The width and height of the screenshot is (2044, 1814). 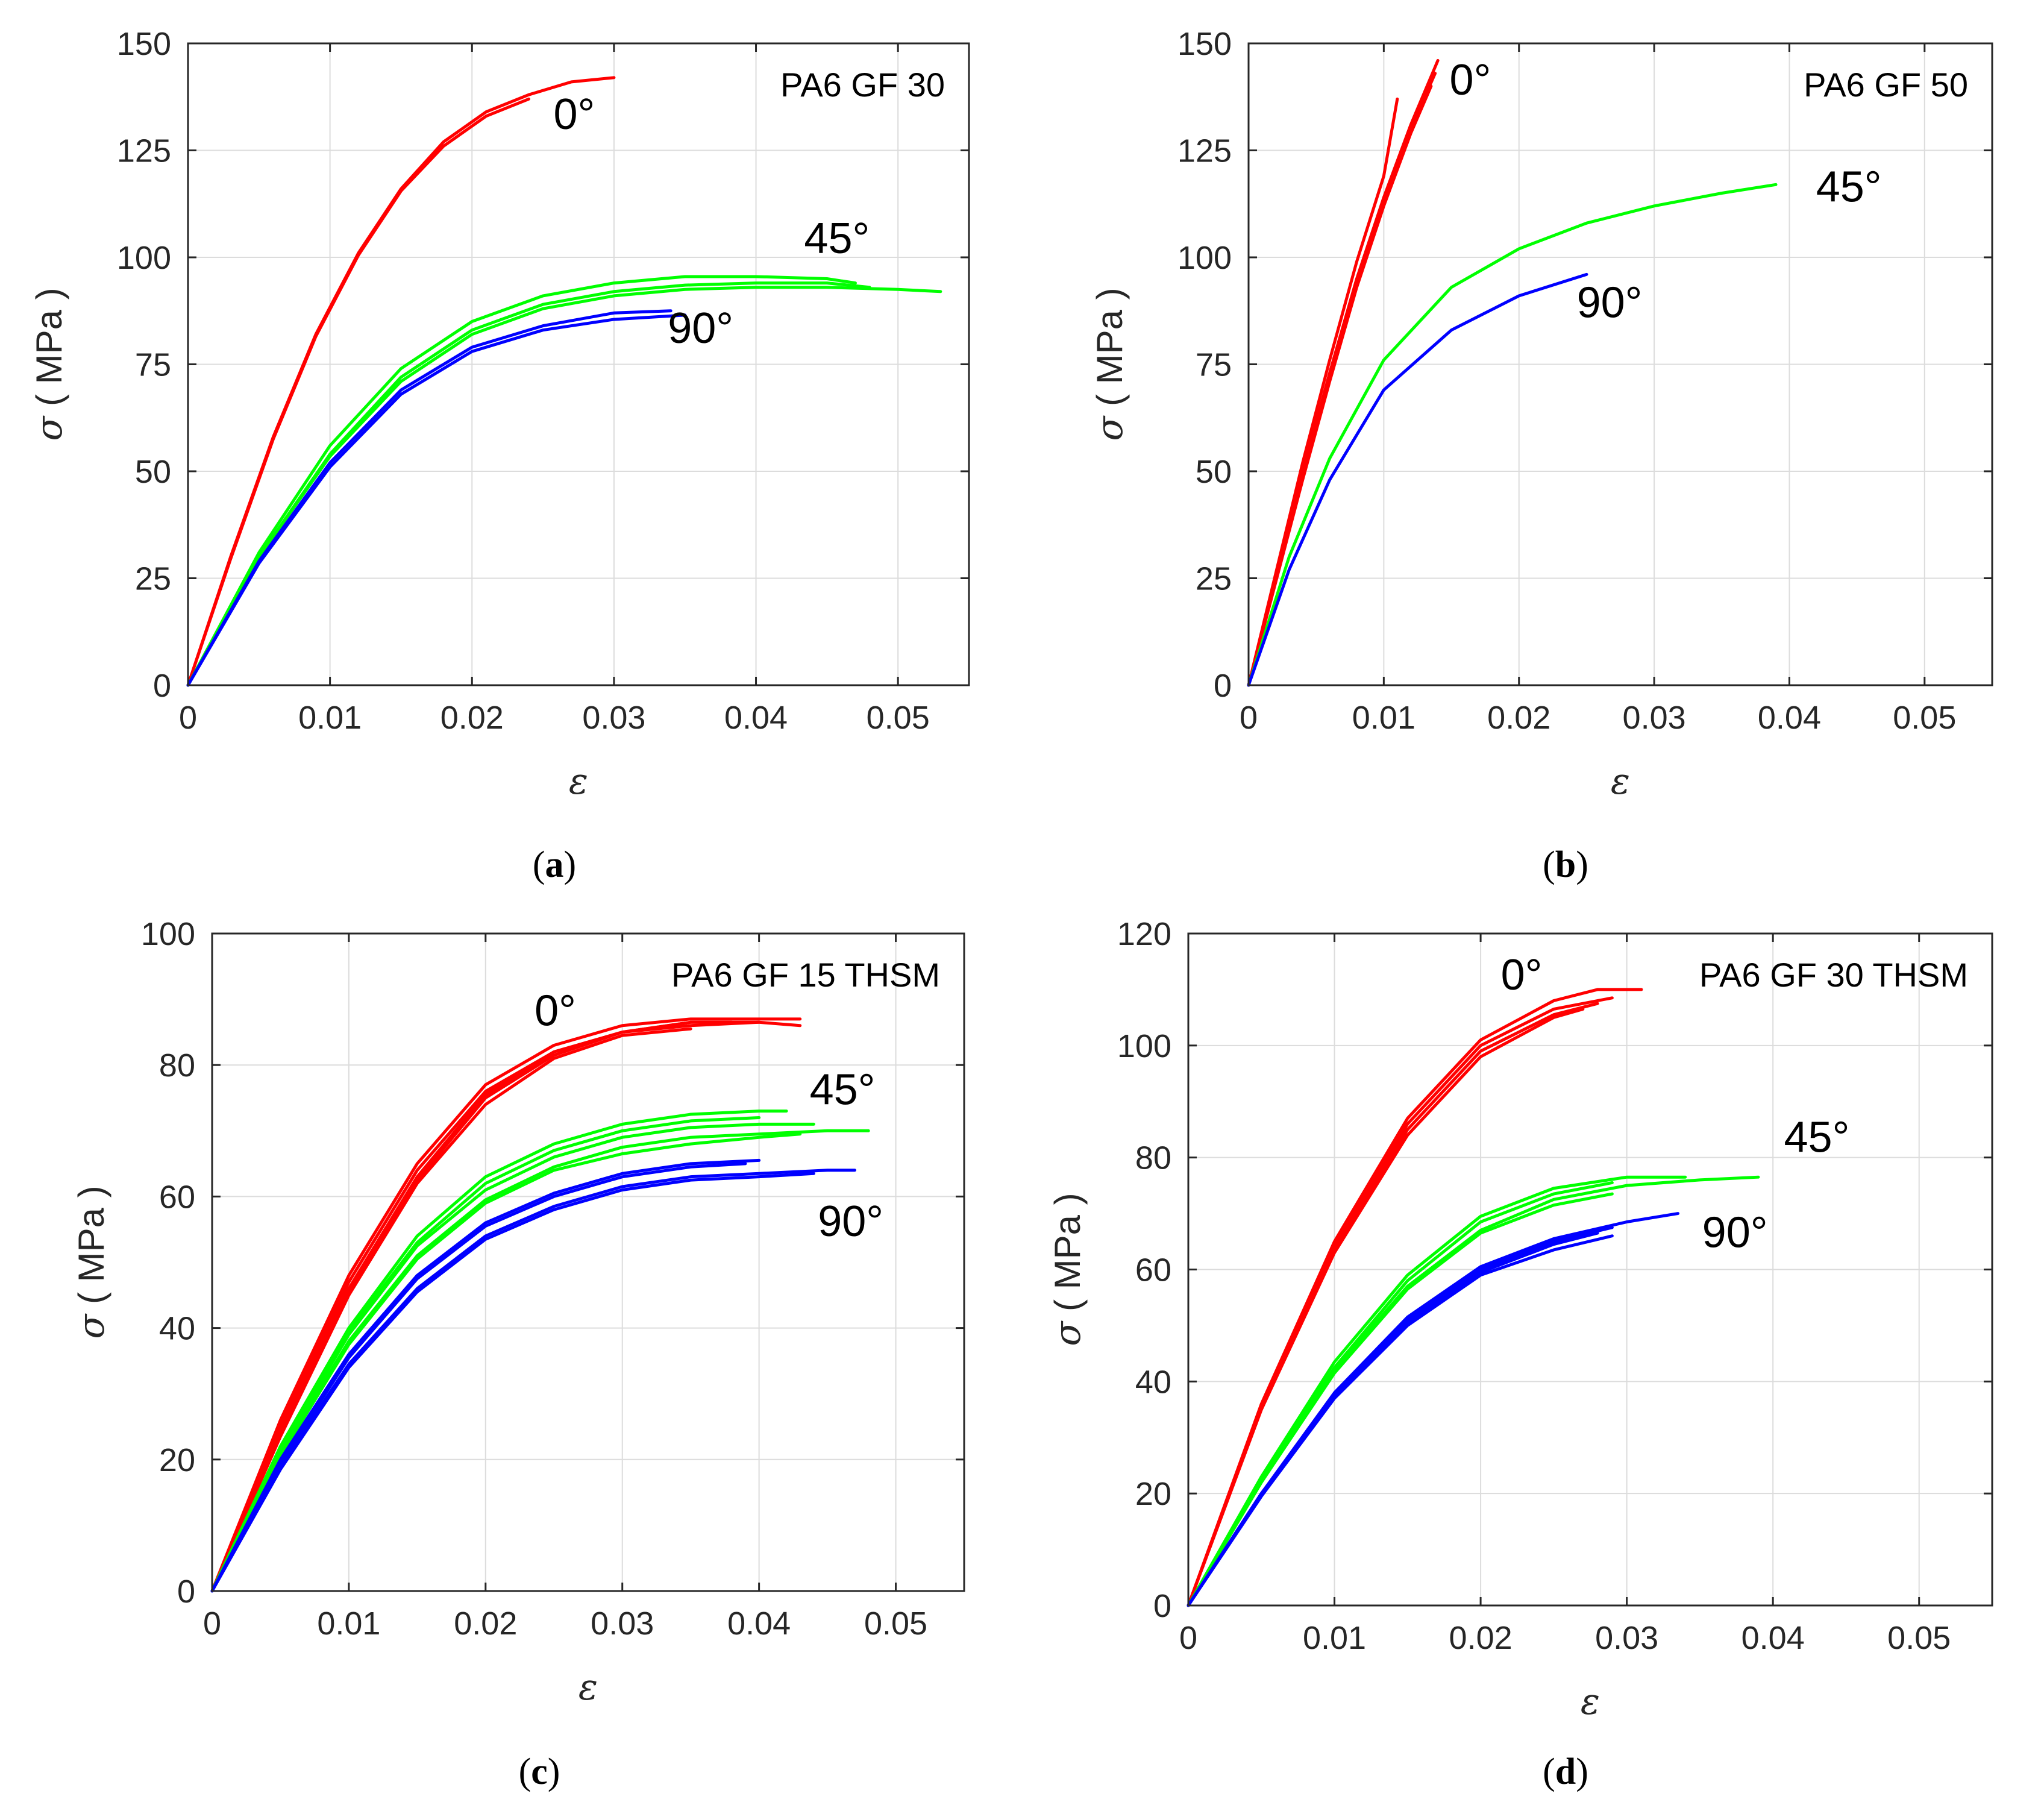 I want to click on axes-frame, so click(x=588, y=1262).